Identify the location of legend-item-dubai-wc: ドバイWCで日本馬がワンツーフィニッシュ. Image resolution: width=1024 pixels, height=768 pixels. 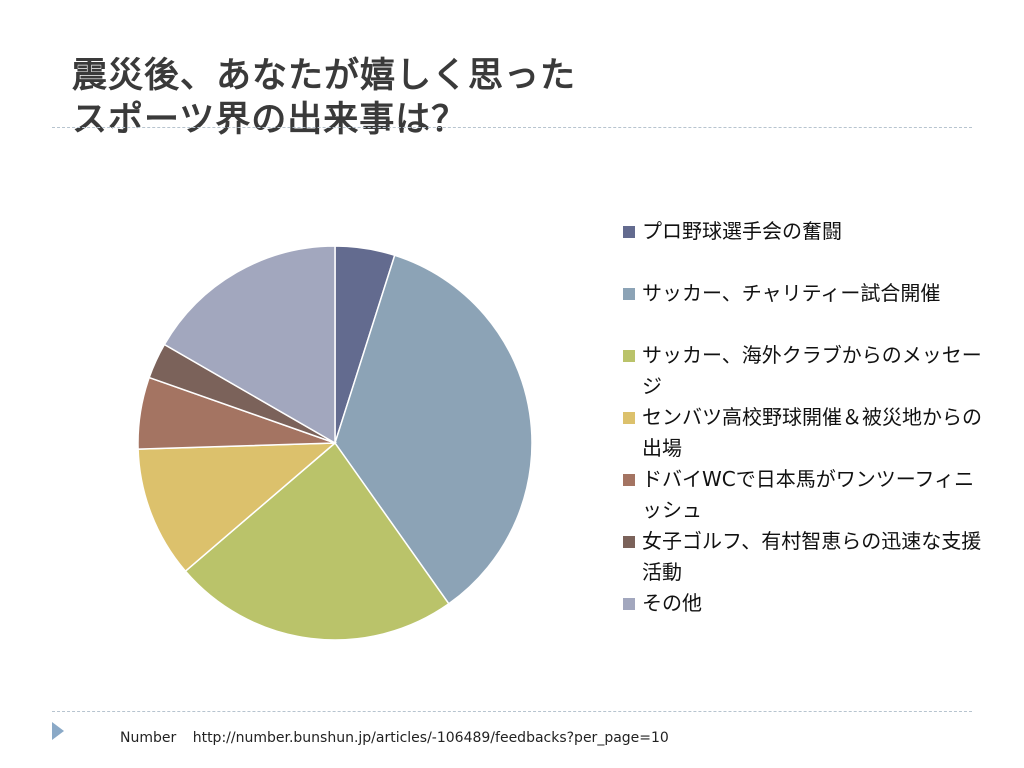
(805, 495).